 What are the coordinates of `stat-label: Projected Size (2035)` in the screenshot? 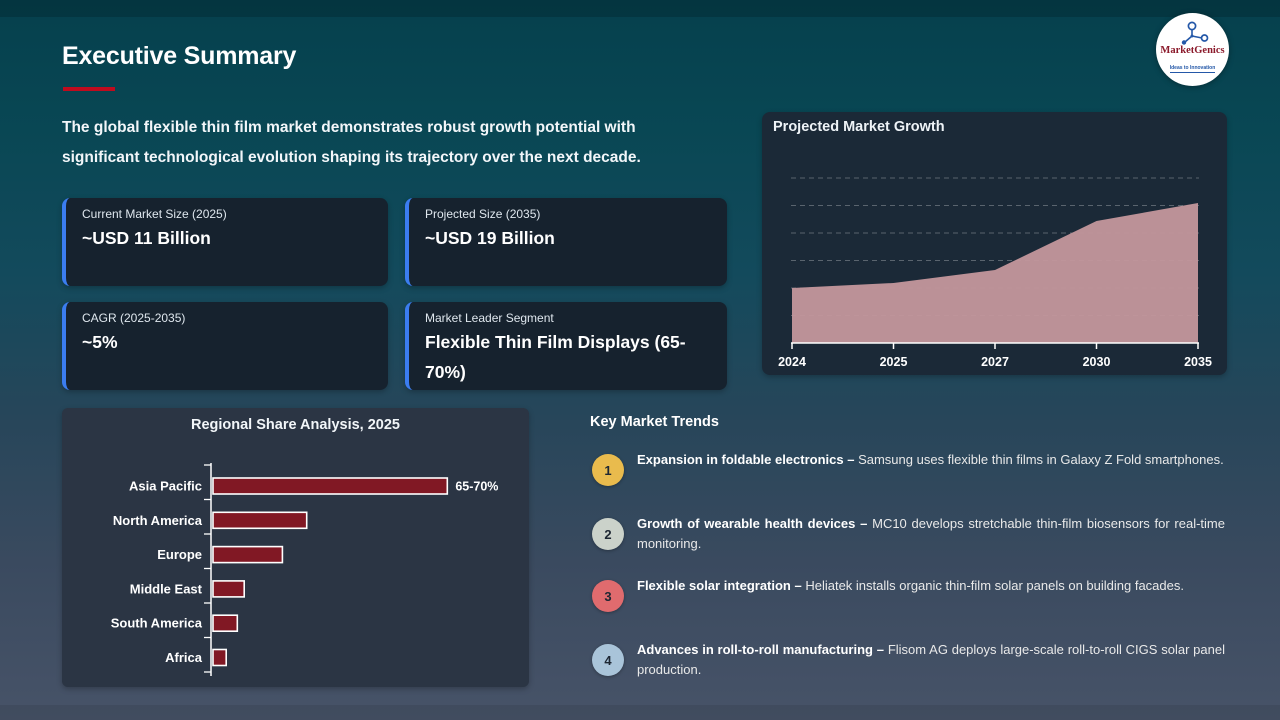 It's located at (483, 214).